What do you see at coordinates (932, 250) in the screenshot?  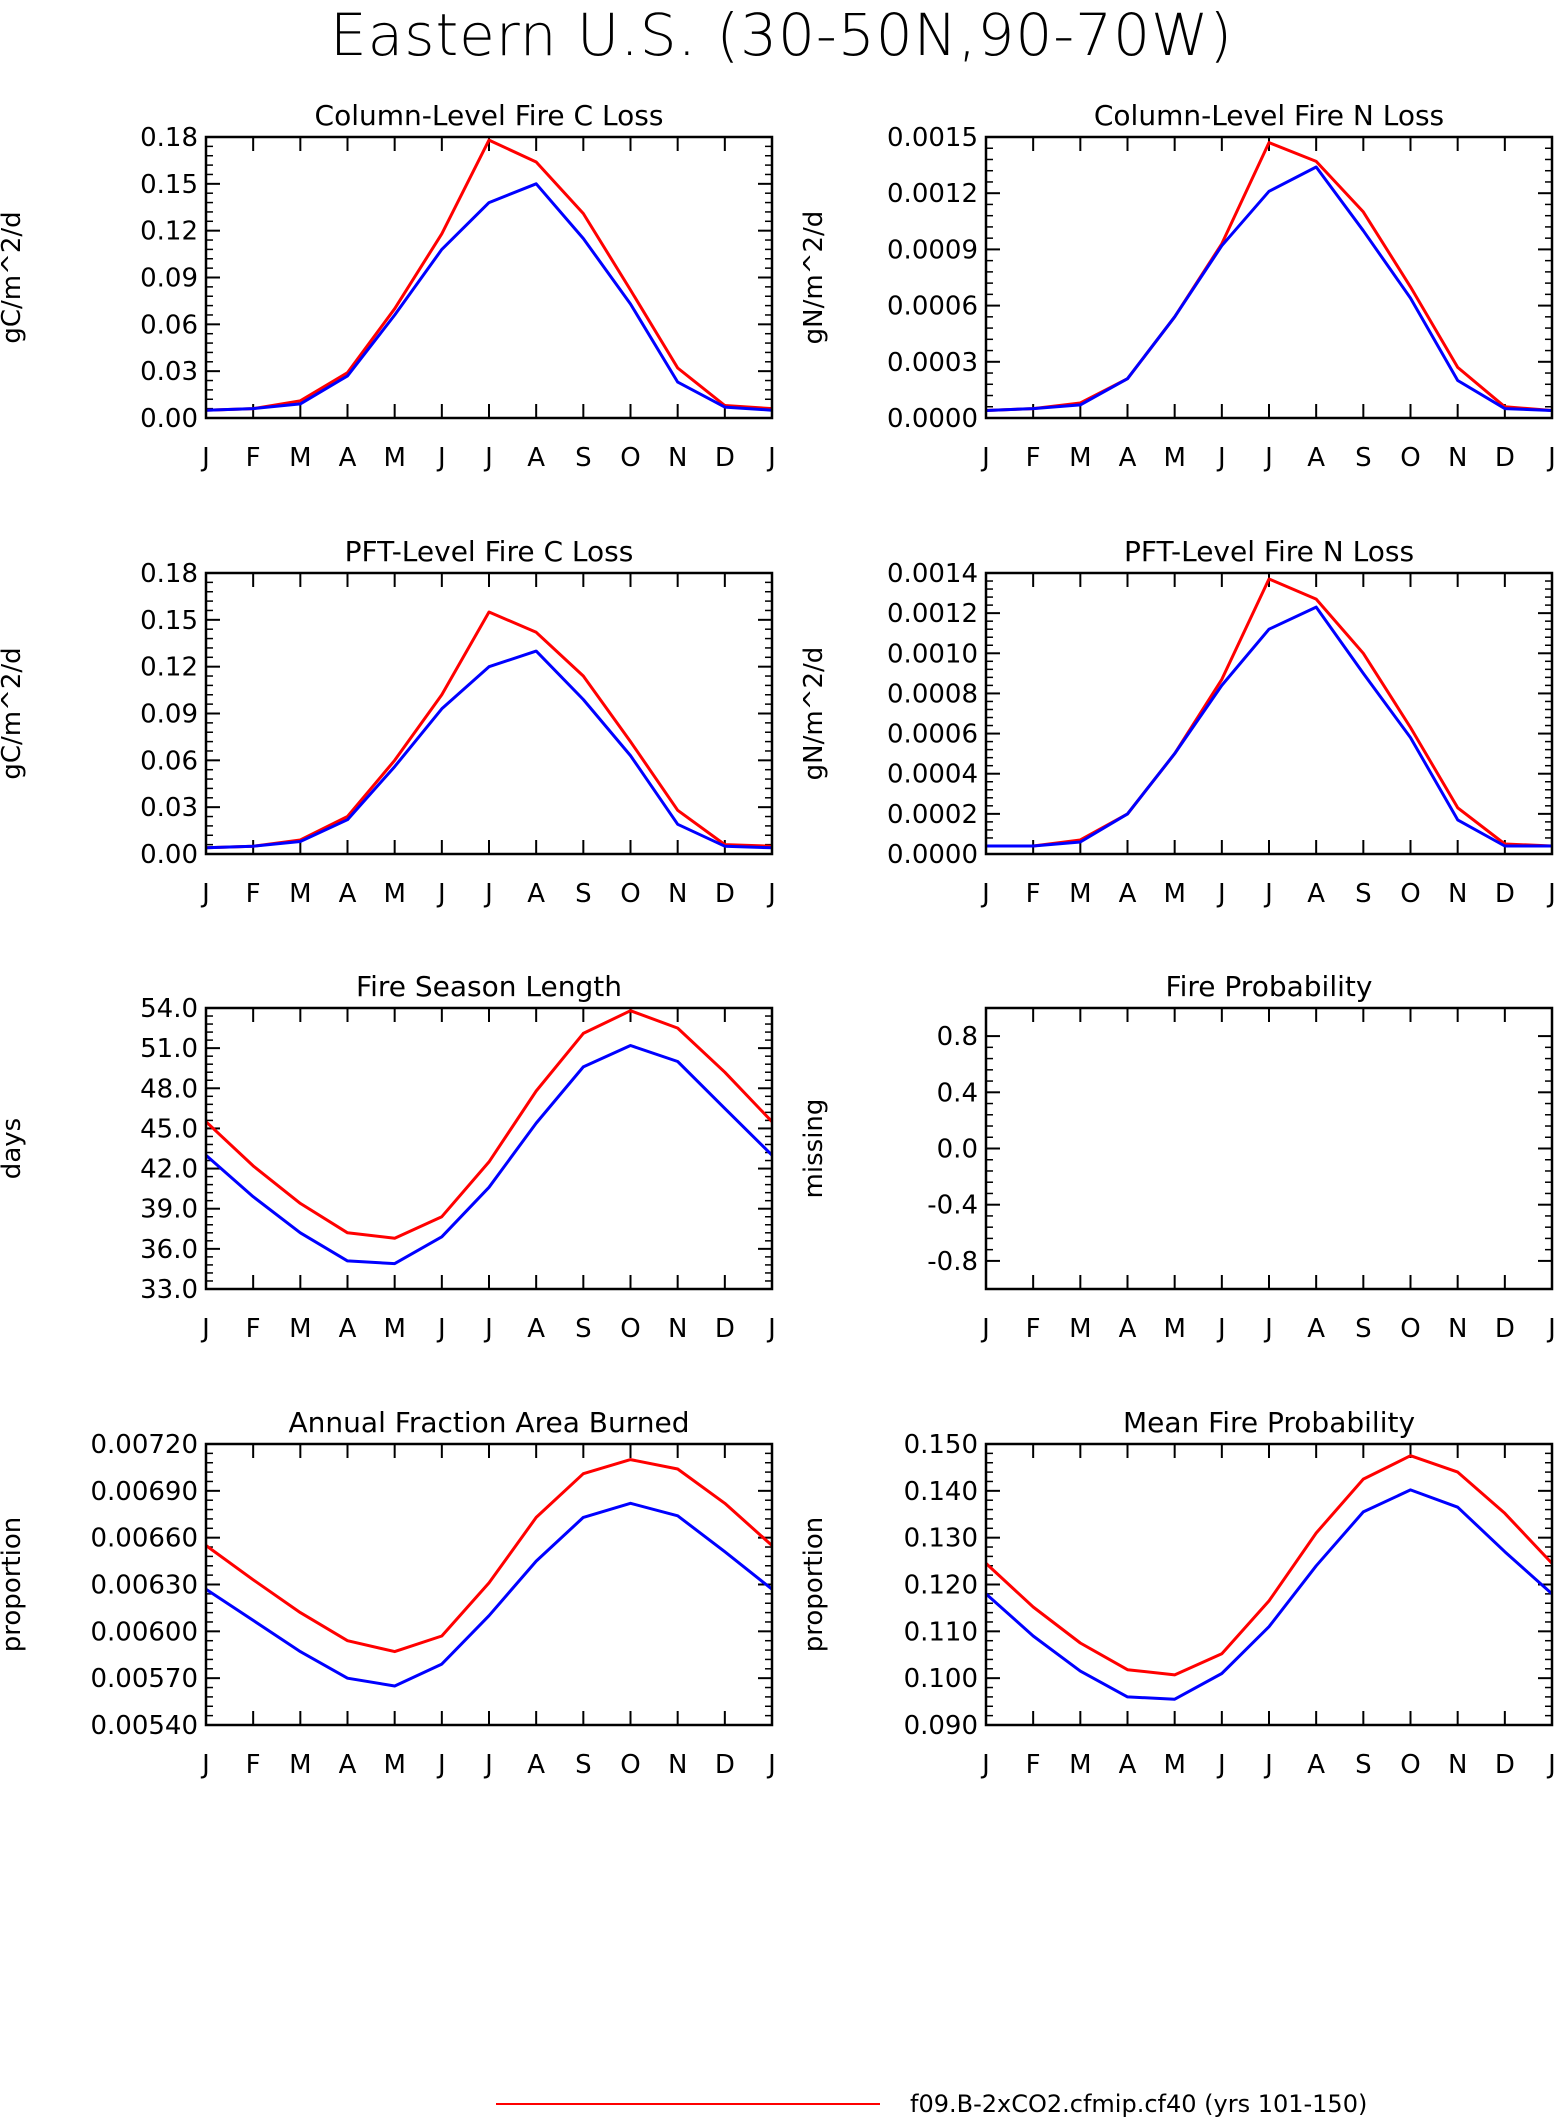 I see `y-tick-label: 0.0009` at bounding box center [932, 250].